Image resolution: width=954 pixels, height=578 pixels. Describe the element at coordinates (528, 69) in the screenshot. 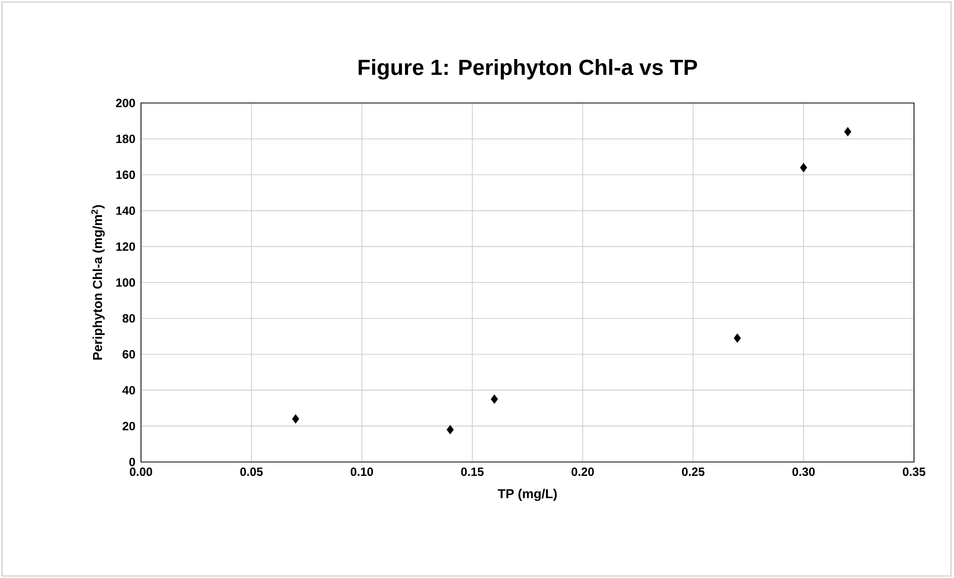

I see `chart-title: Figure 1: Periphyton Chl-a vs TP` at that location.